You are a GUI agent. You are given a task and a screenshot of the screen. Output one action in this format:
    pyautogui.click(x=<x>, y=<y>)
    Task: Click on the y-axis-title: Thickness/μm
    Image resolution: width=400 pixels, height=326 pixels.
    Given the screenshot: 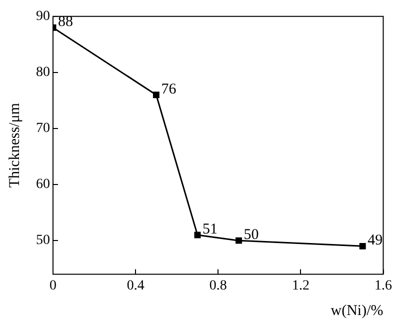 What is the action you would take?
    pyautogui.click(x=14, y=145)
    